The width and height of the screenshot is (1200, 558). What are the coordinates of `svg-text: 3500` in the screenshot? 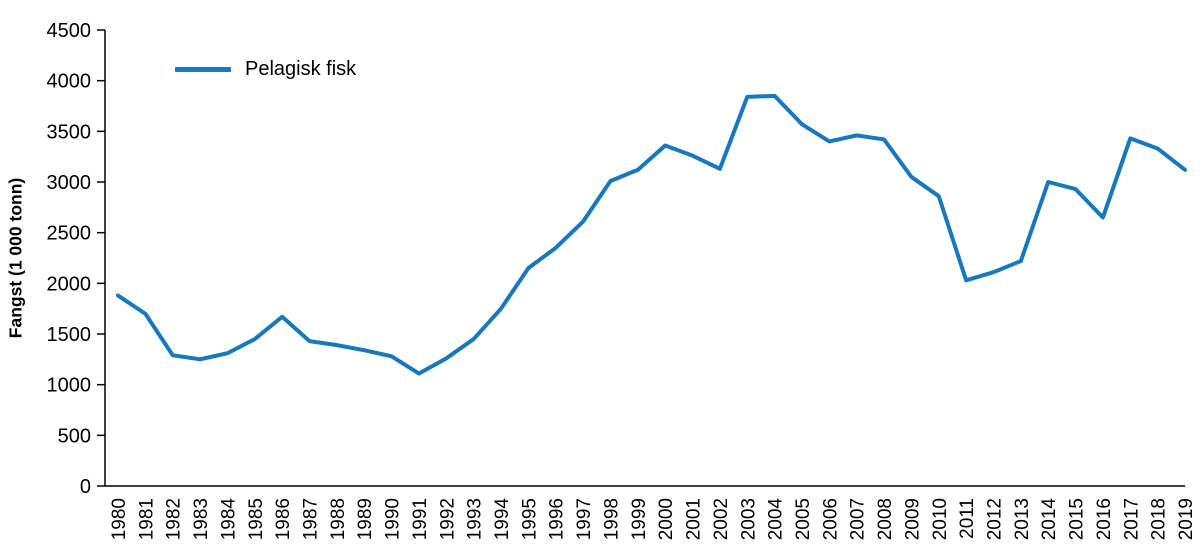 It's located at (69, 132).